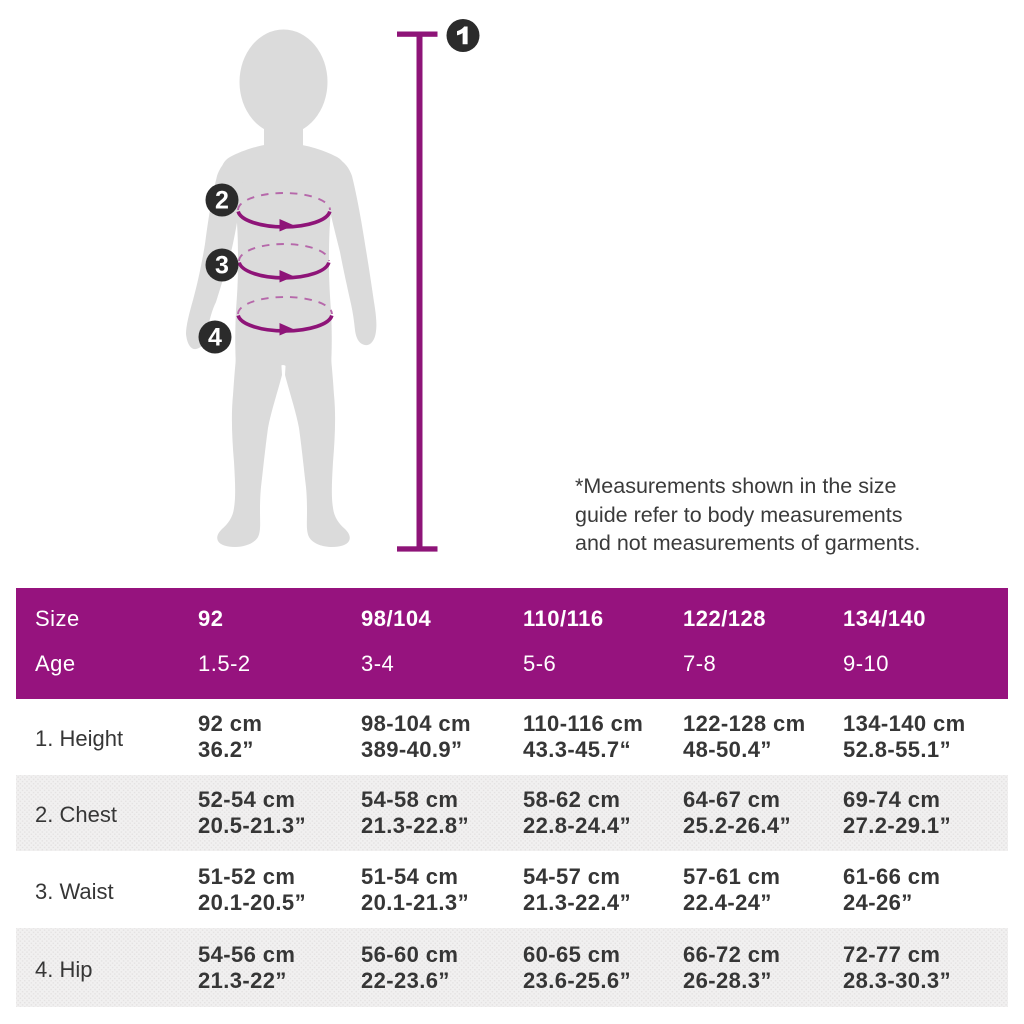 This screenshot has width=1024, height=1024. Describe the element at coordinates (222, 266) in the screenshot. I see `svg-text: 3` at that location.